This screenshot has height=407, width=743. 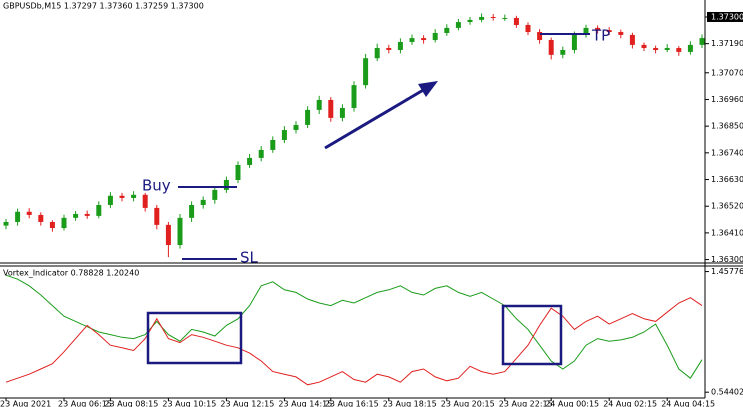 What do you see at coordinates (727, 179) in the screenshot?
I see `y-tick-label: 1.36630` at bounding box center [727, 179].